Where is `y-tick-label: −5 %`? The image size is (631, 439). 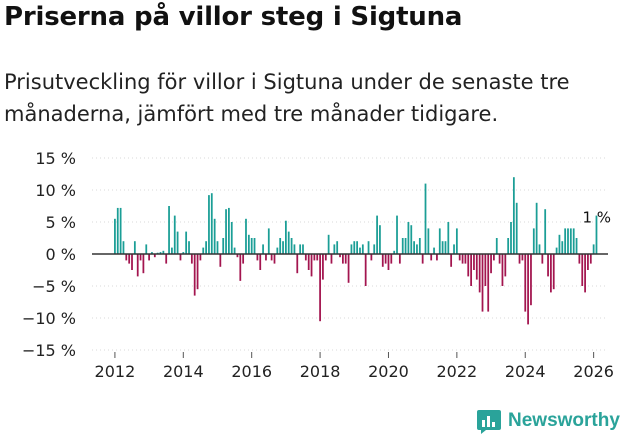 y-tick-label: −5 % is located at coordinates (54, 286).